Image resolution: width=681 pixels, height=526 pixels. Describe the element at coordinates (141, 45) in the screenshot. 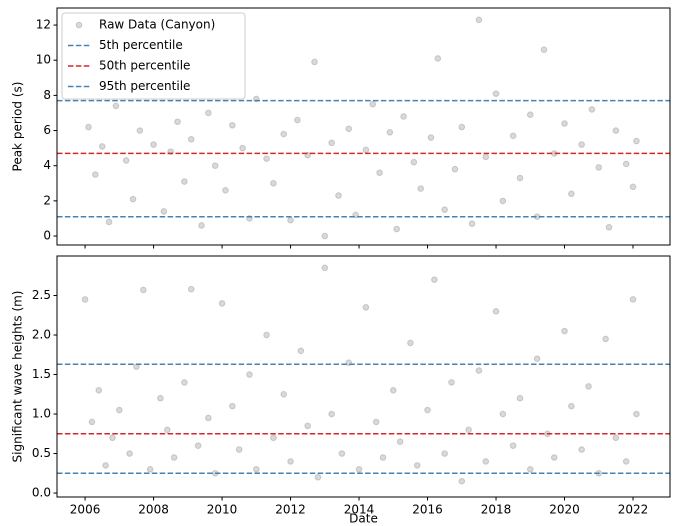

I see `legend-label: 5th percentile` at that location.